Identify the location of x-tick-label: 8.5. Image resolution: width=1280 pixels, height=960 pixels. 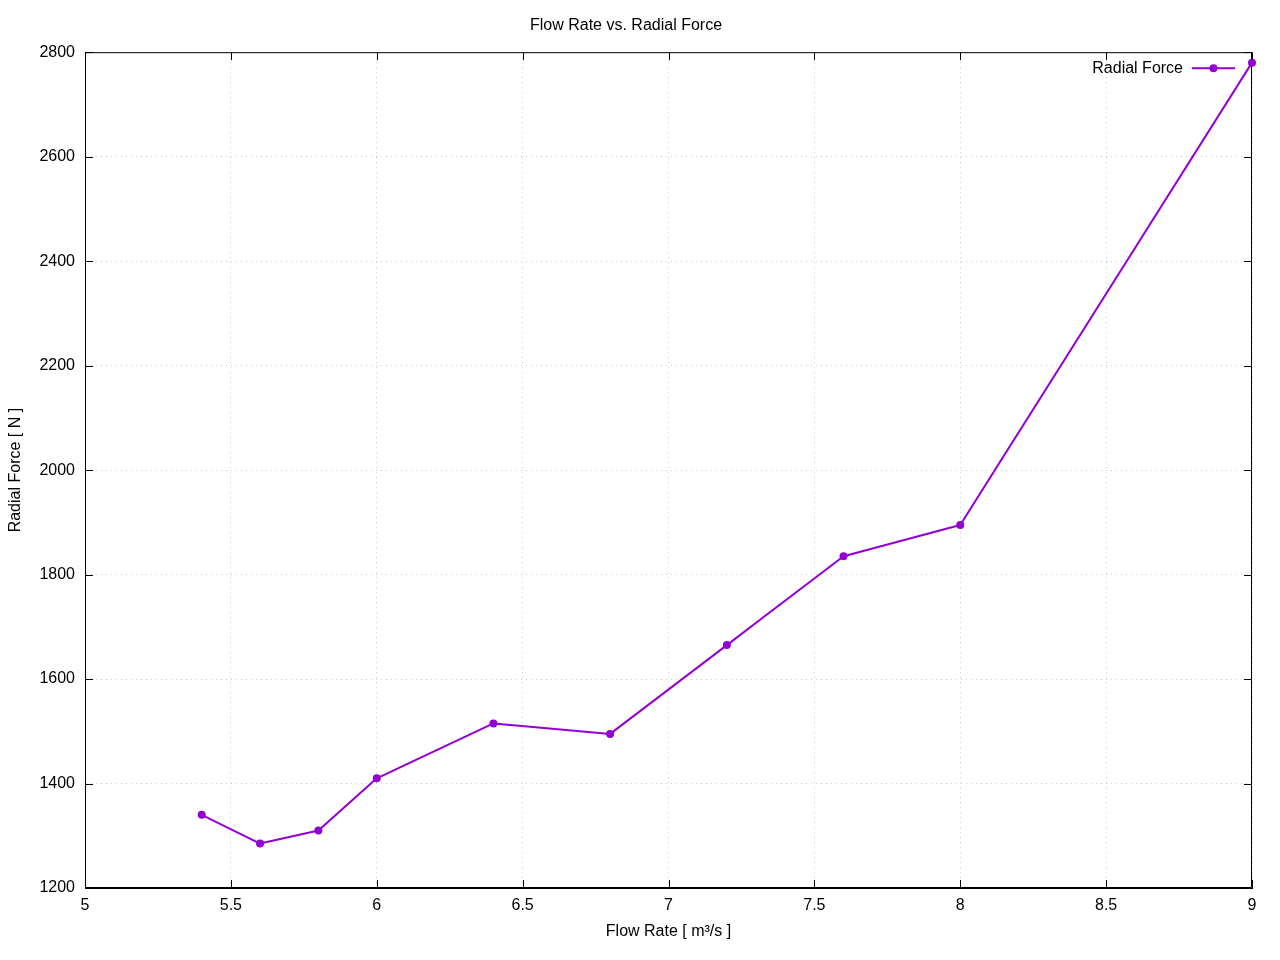
(1106, 905).